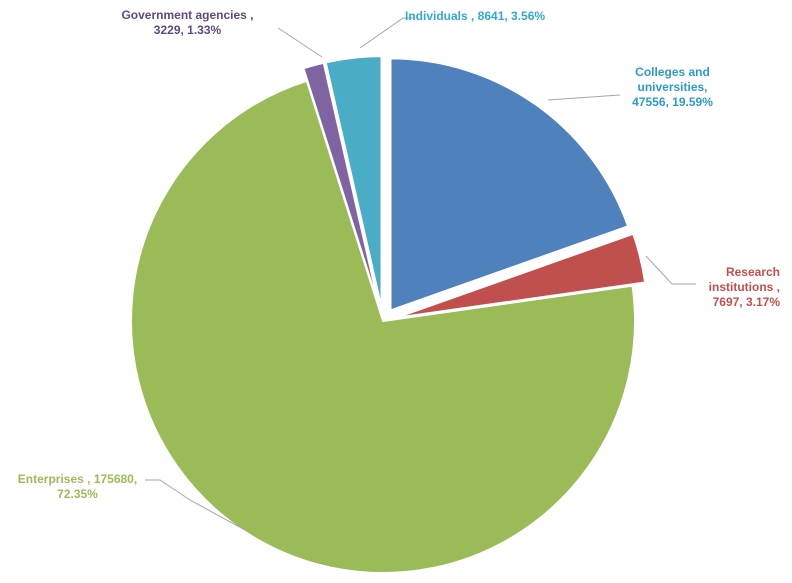  What do you see at coordinates (672, 72) in the screenshot?
I see `data-label-line: Colleges and` at bounding box center [672, 72].